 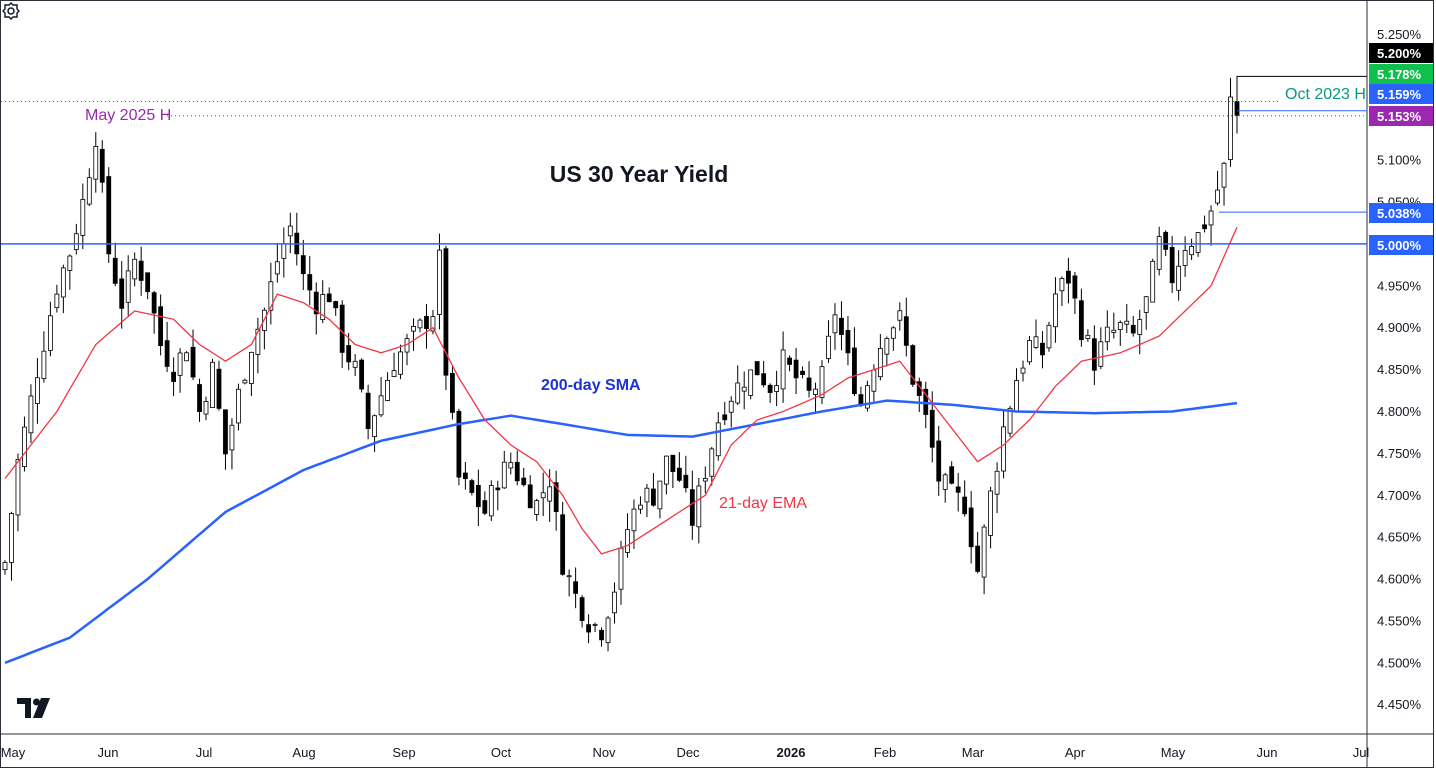 I want to click on y-tick-label: 4.550%, so click(x=1399, y=620).